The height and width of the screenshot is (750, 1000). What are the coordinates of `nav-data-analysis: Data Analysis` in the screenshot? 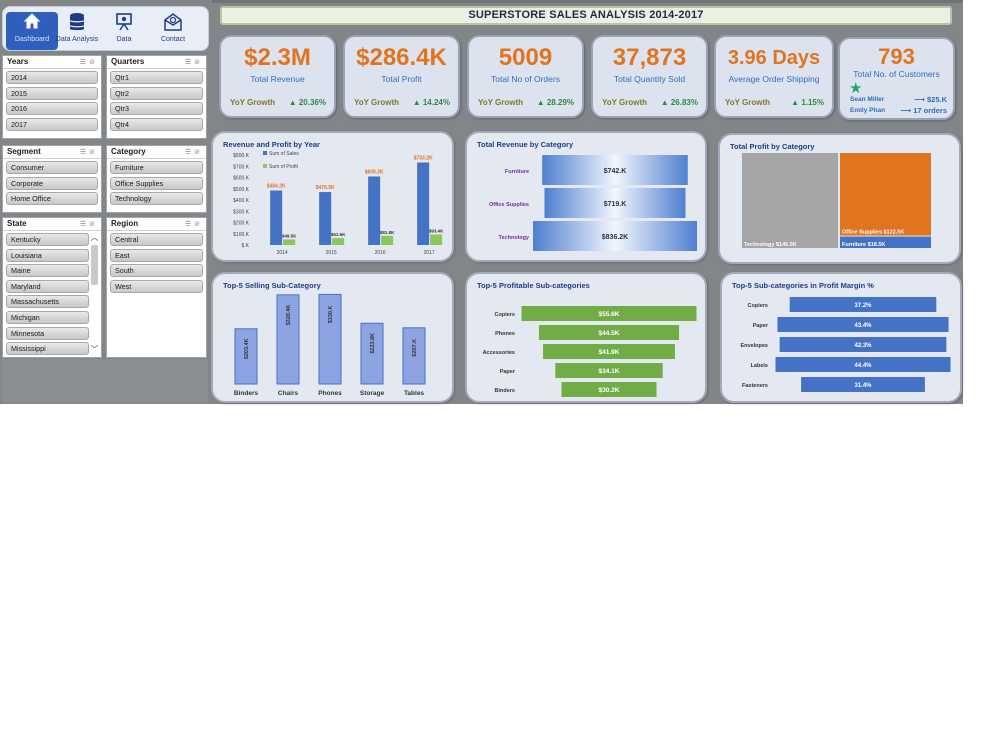 It's located at (77, 31).